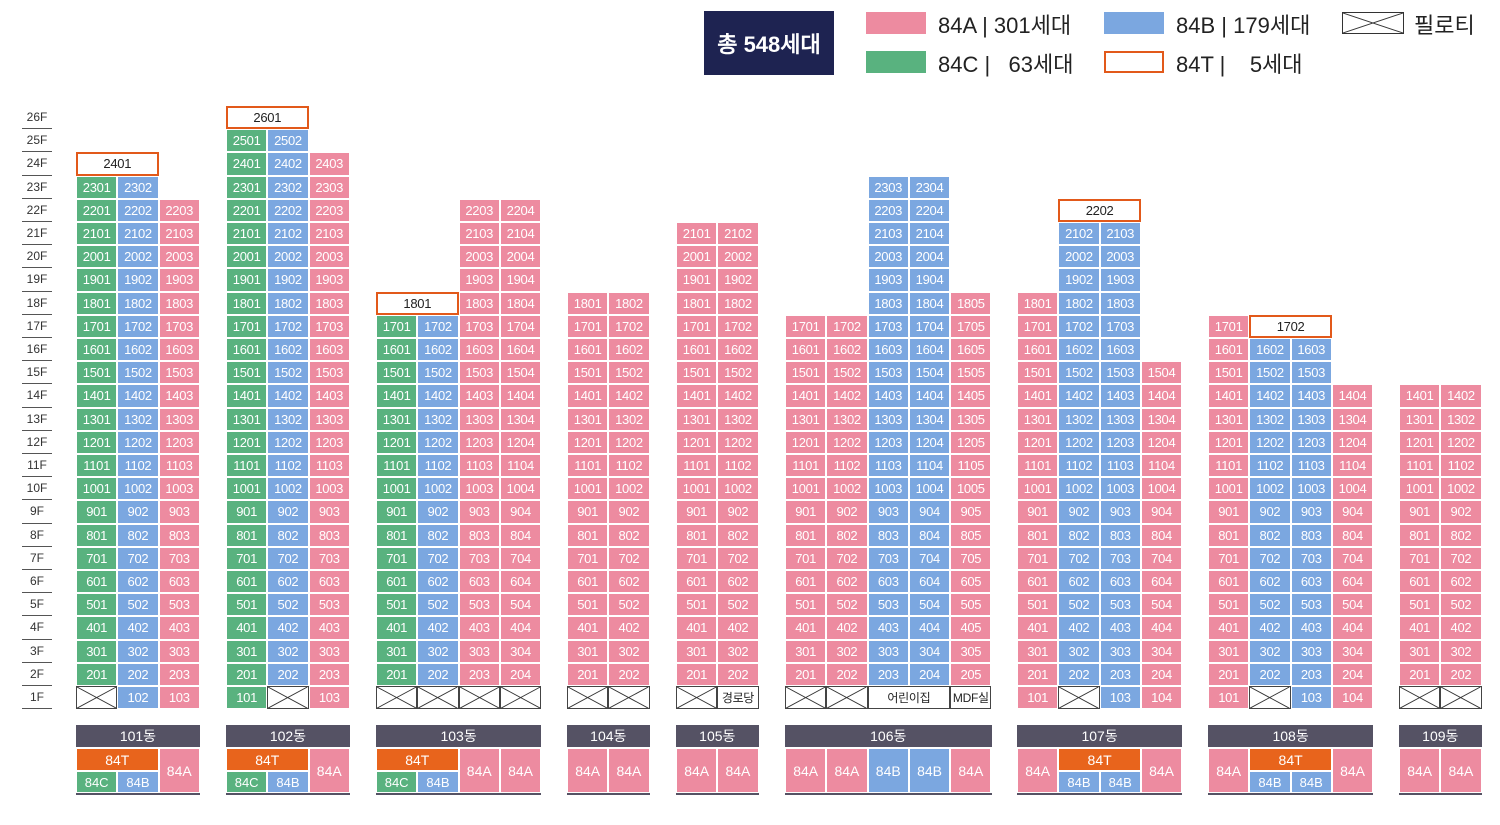 This screenshot has height=825, width=1500. Describe the element at coordinates (1161, 698) in the screenshot. I see `unit-cell: 104` at that location.